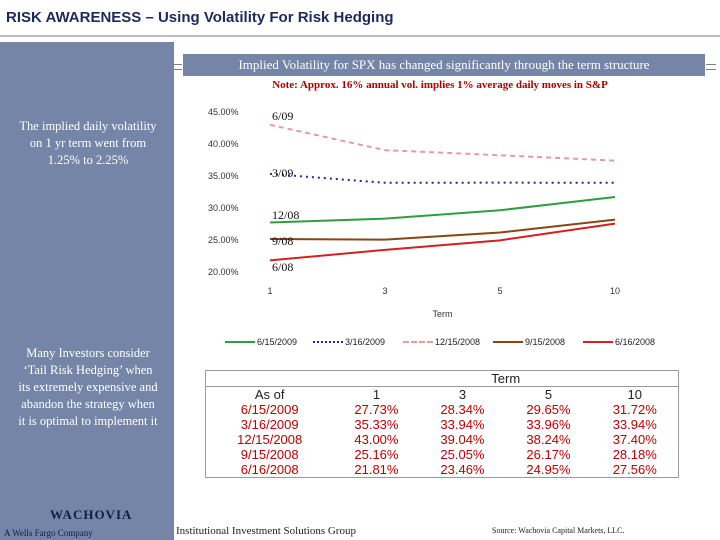  What do you see at coordinates (635, 342) in the screenshot?
I see `legend-label: 6/16/2008` at bounding box center [635, 342].